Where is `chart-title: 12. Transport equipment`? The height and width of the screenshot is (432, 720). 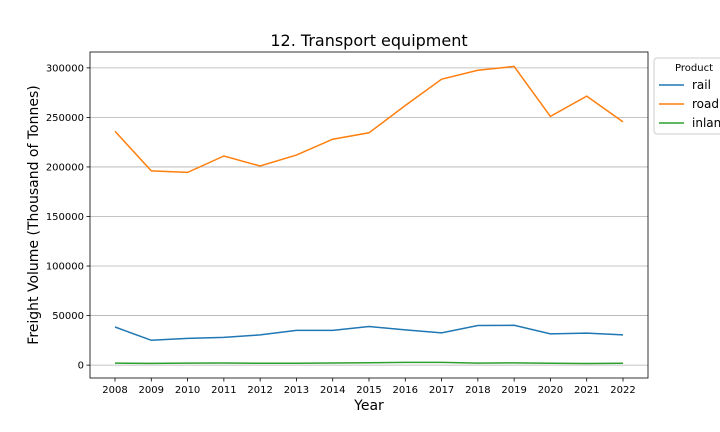 chart-title: 12. Transport equipment is located at coordinates (368, 40).